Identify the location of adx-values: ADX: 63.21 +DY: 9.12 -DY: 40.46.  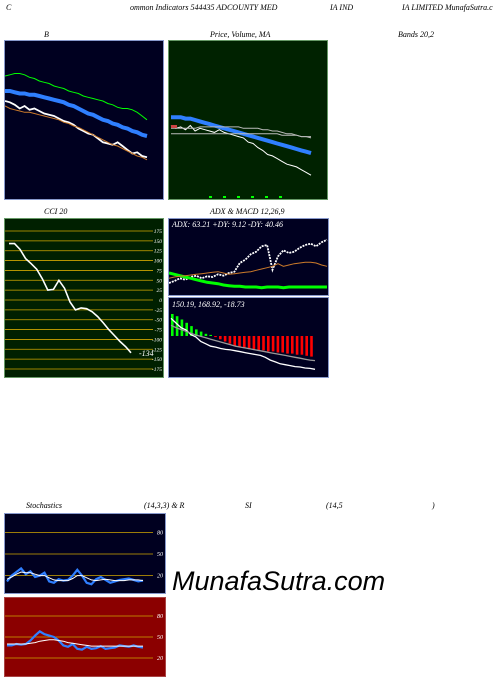
(228, 224).